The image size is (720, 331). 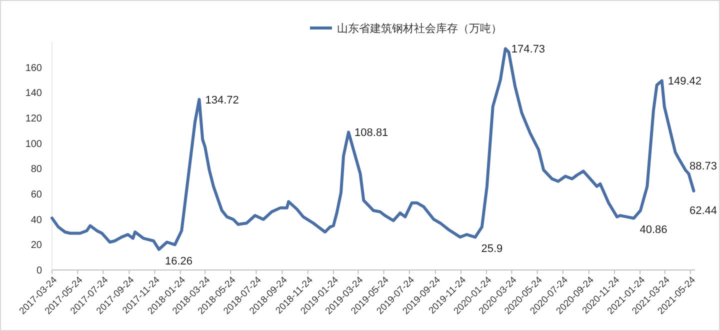 What do you see at coordinates (36, 195) in the screenshot?
I see `y-tick-label: 60` at bounding box center [36, 195].